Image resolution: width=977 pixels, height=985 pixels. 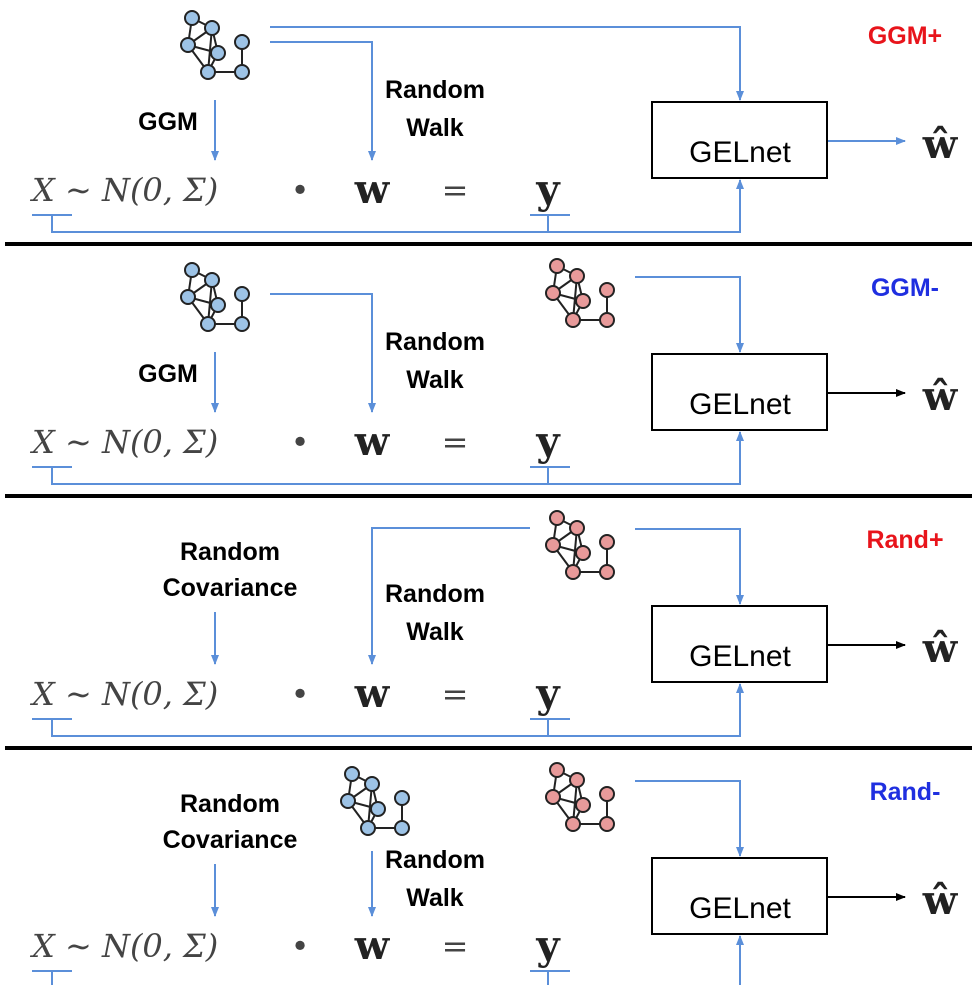 I want to click on source-label: Covariance, so click(x=230, y=588).